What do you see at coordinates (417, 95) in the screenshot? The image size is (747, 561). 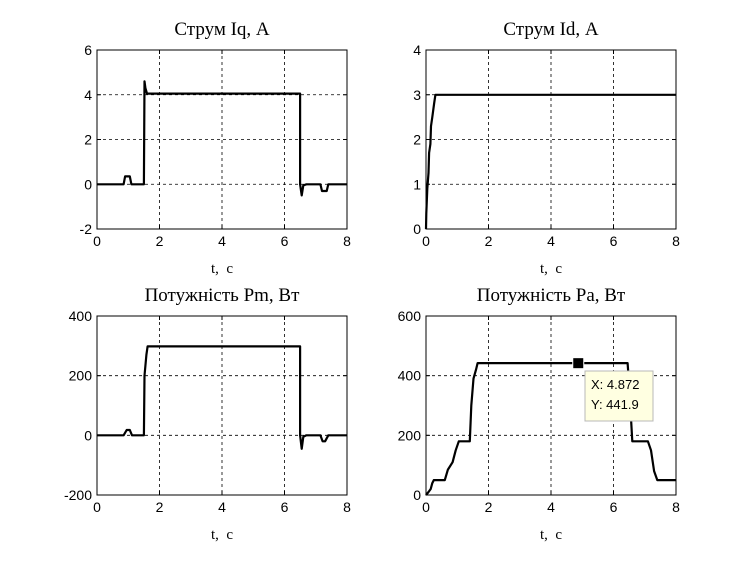 I see `y-tick-label: 3` at bounding box center [417, 95].